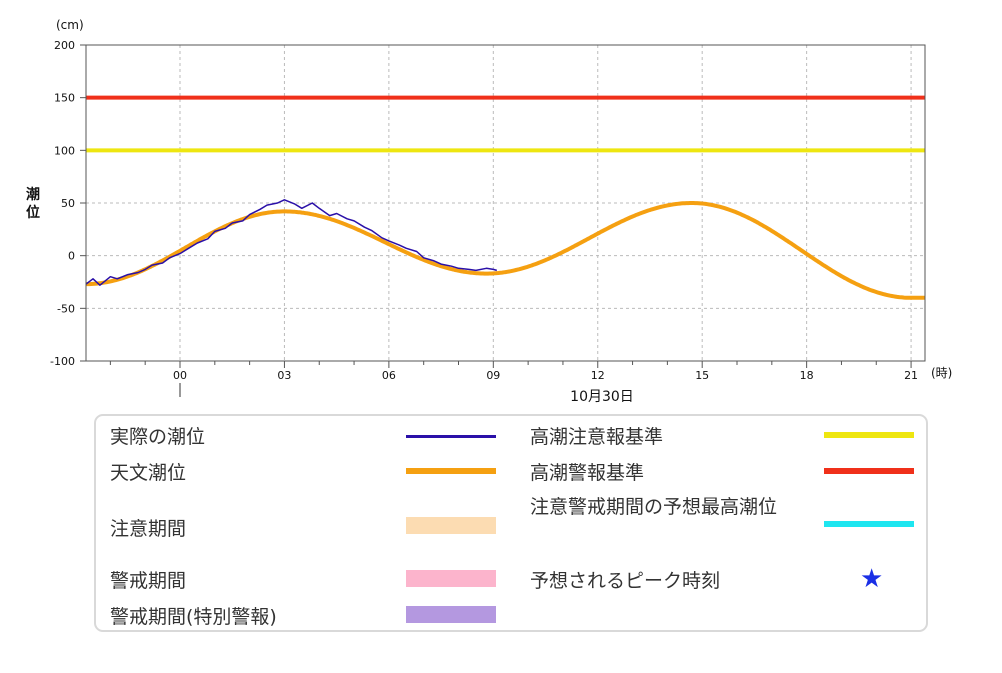 The height and width of the screenshot is (673, 1002). I want to click on legend-swatch-astronomical, so click(451, 471).